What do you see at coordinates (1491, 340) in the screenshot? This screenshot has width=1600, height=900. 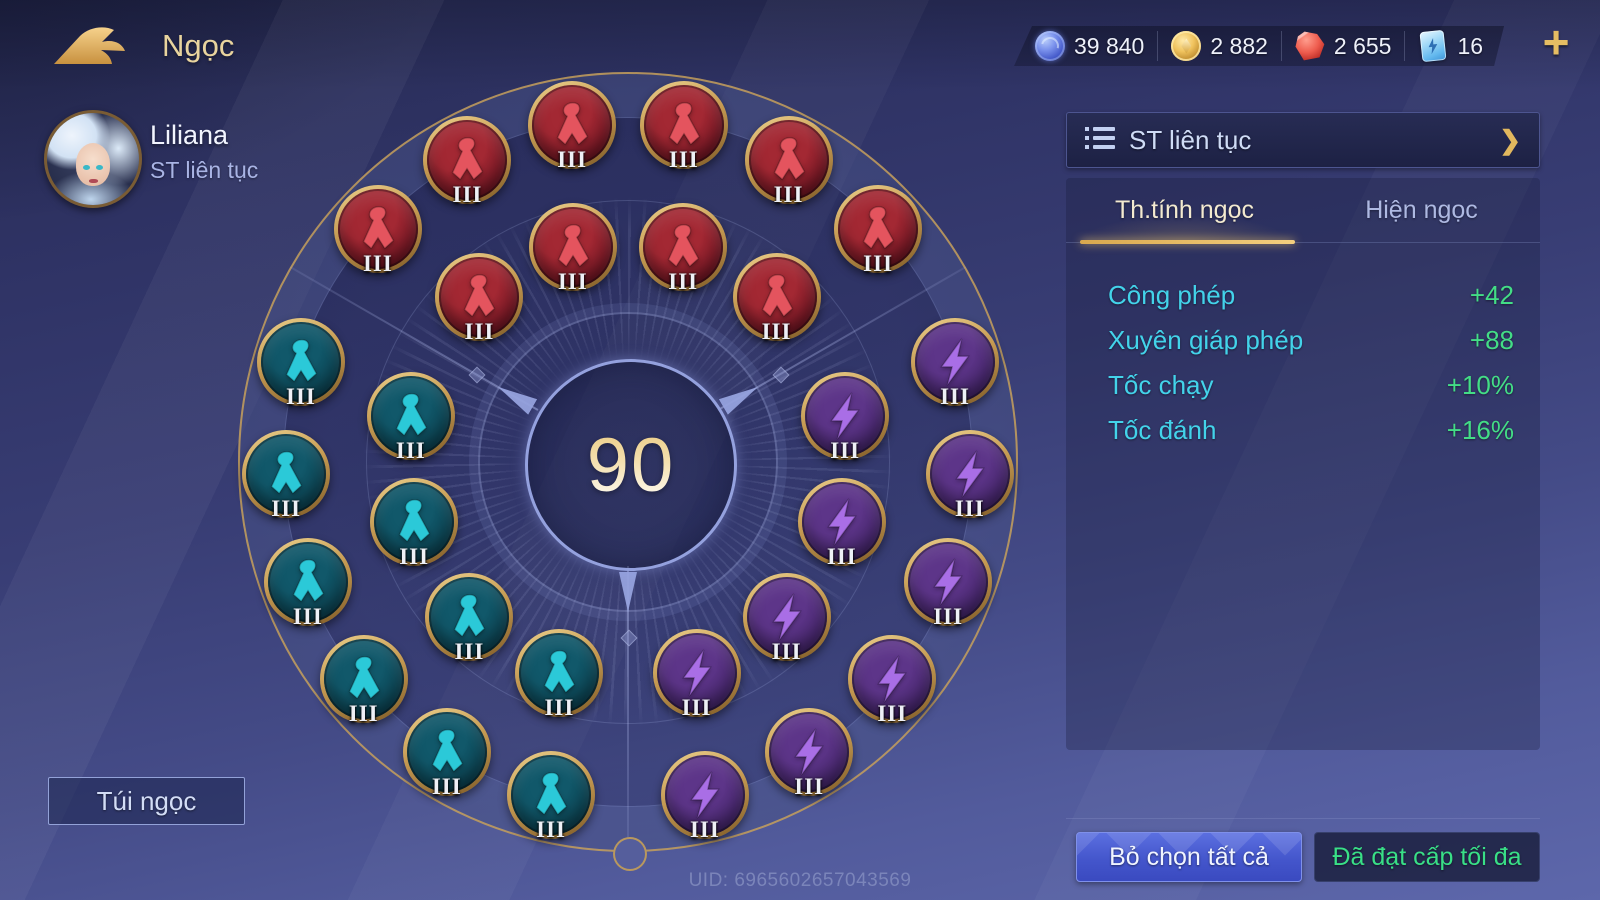 I see `stat-value: +88` at bounding box center [1491, 340].